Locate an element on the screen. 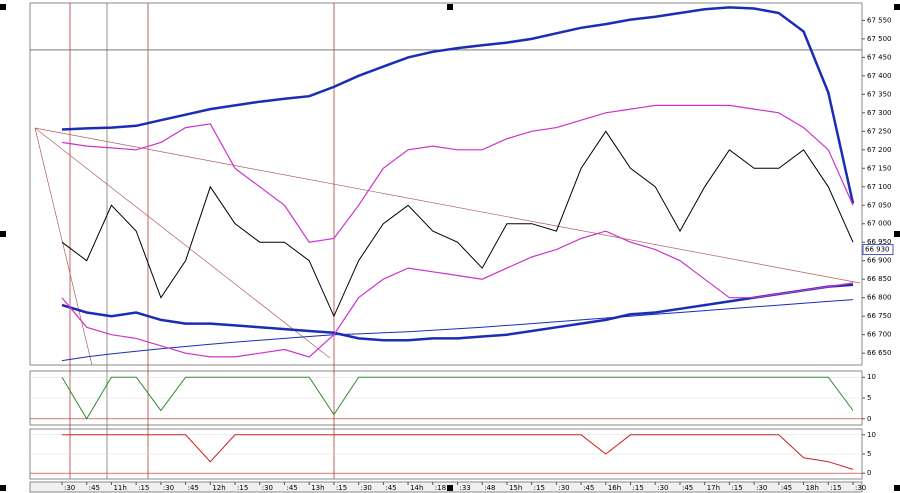 The image size is (900, 493). y-tick-label: 66 900 is located at coordinates (879, 261).